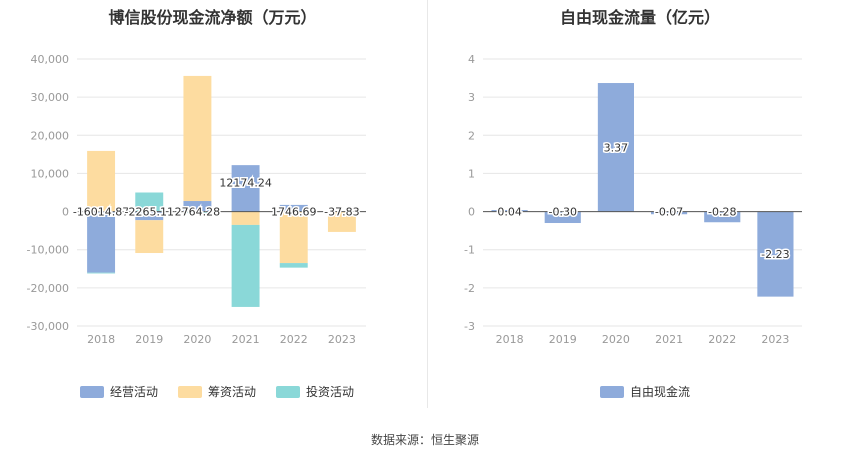 Image resolution: width=850 pixels, height=459 pixels. What do you see at coordinates (469, 250) in the screenshot?
I see `right-y-tick-label: -1` at bounding box center [469, 250].